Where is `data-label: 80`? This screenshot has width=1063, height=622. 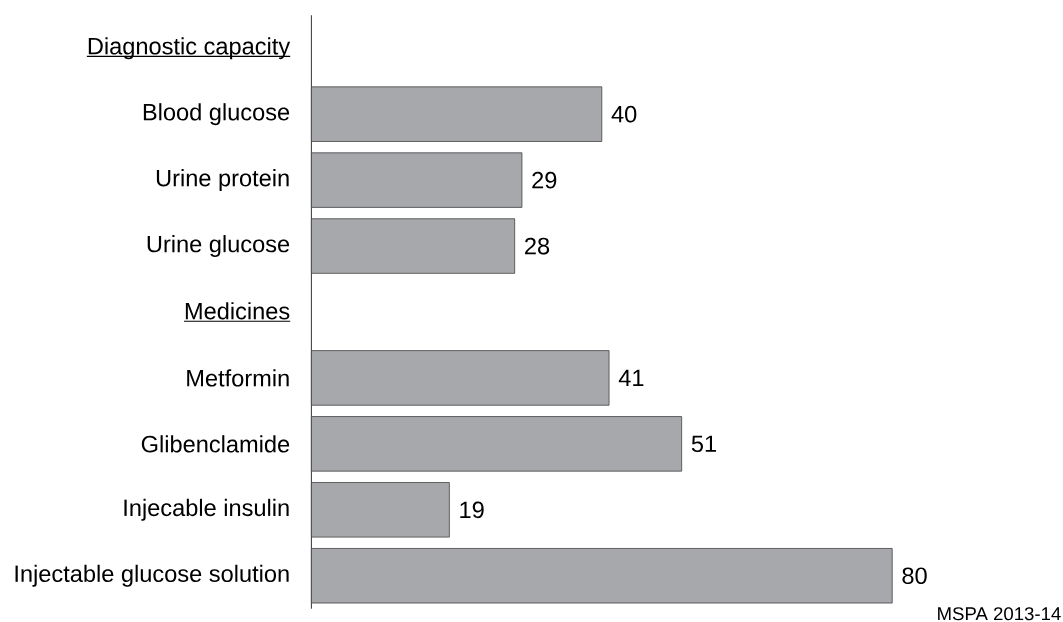 data-label: 80 is located at coordinates (914, 576).